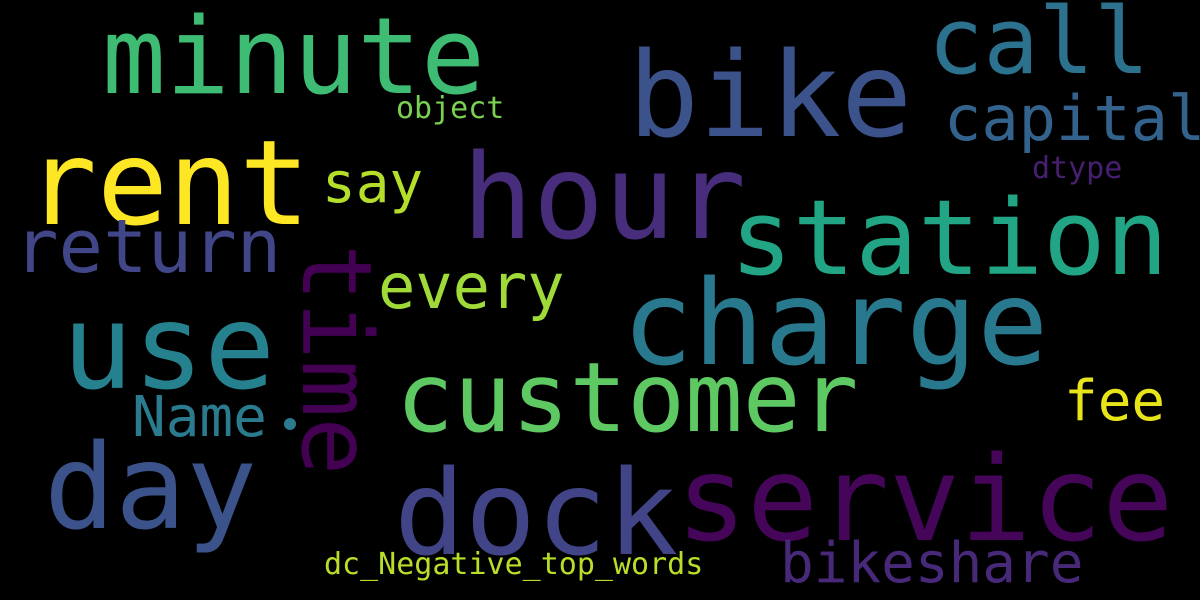 The image size is (1200, 600). What do you see at coordinates (151, 487) in the screenshot?
I see `word-day: day` at bounding box center [151, 487].